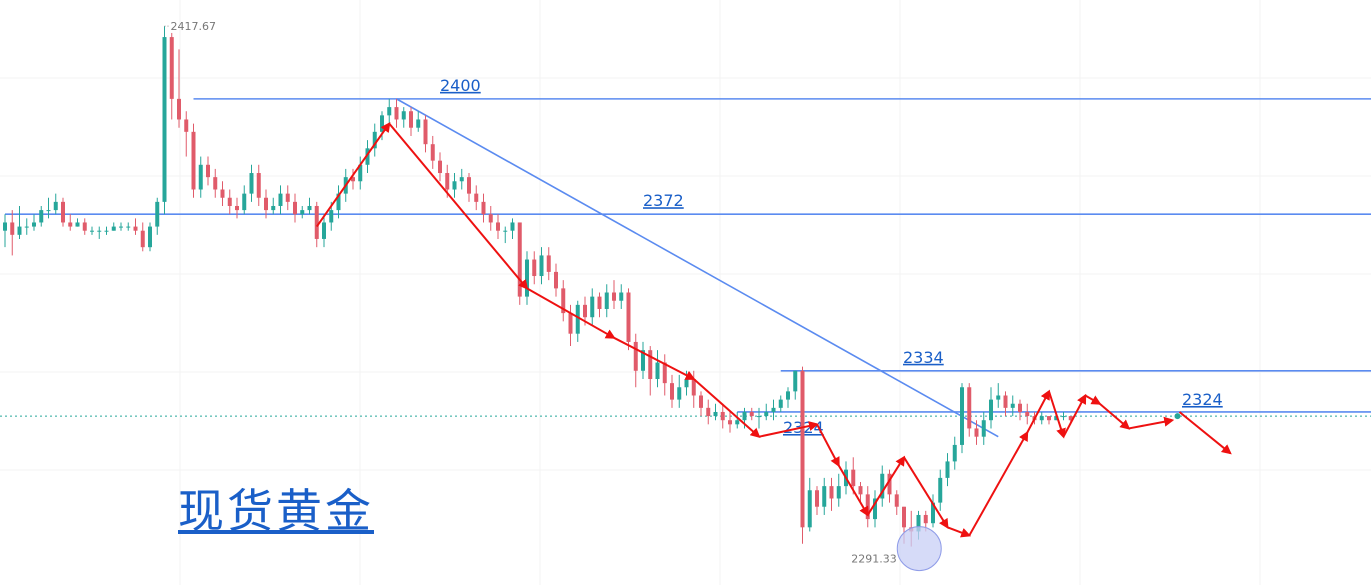 The width and height of the screenshot is (1371, 585). Describe the element at coordinates (663, 200) in the screenshot. I see `level-label-2372: 2372` at that location.